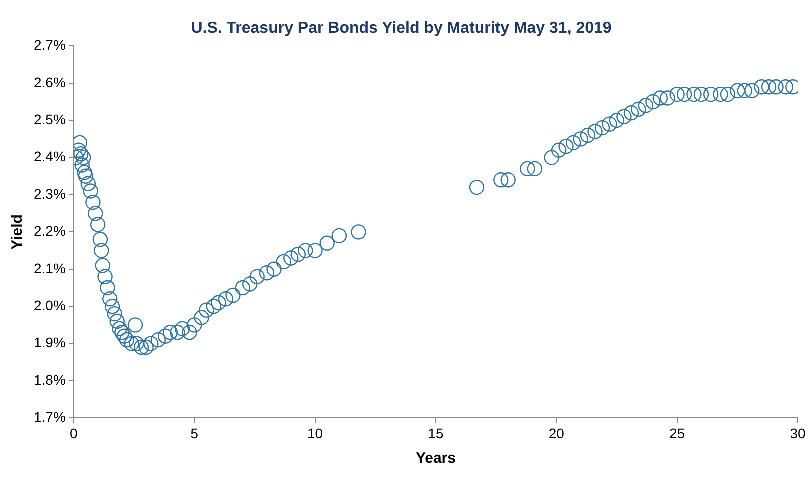 This screenshot has height=477, width=810. Describe the element at coordinates (50, 417) in the screenshot. I see `y-tick-label: 1.7%` at that location.